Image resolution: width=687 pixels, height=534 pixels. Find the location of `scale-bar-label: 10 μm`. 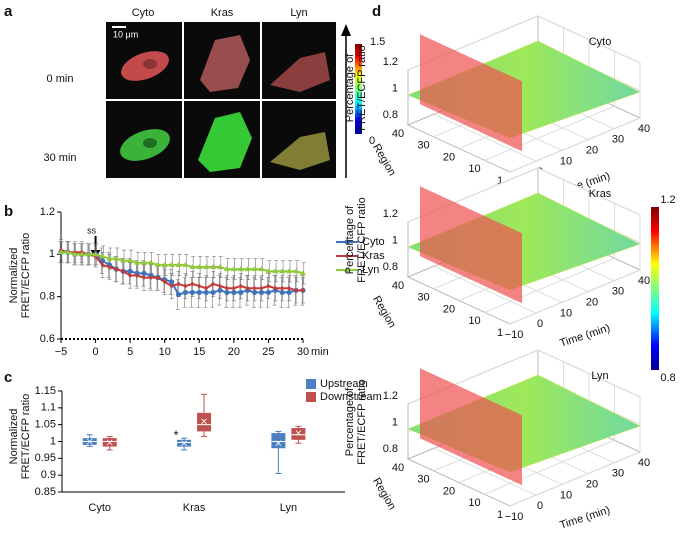

scale-bar-label: 10 μm is located at coordinates (125, 34).